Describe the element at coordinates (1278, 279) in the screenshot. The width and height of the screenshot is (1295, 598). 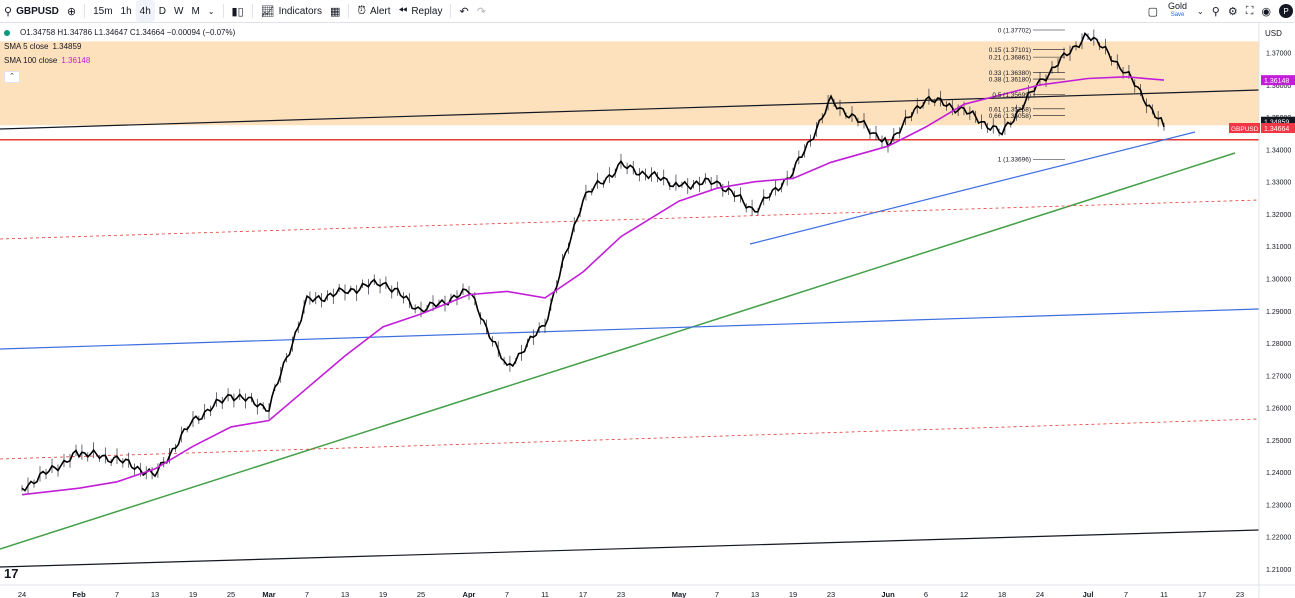
I see `price-tick-label: 1.30000` at that location.